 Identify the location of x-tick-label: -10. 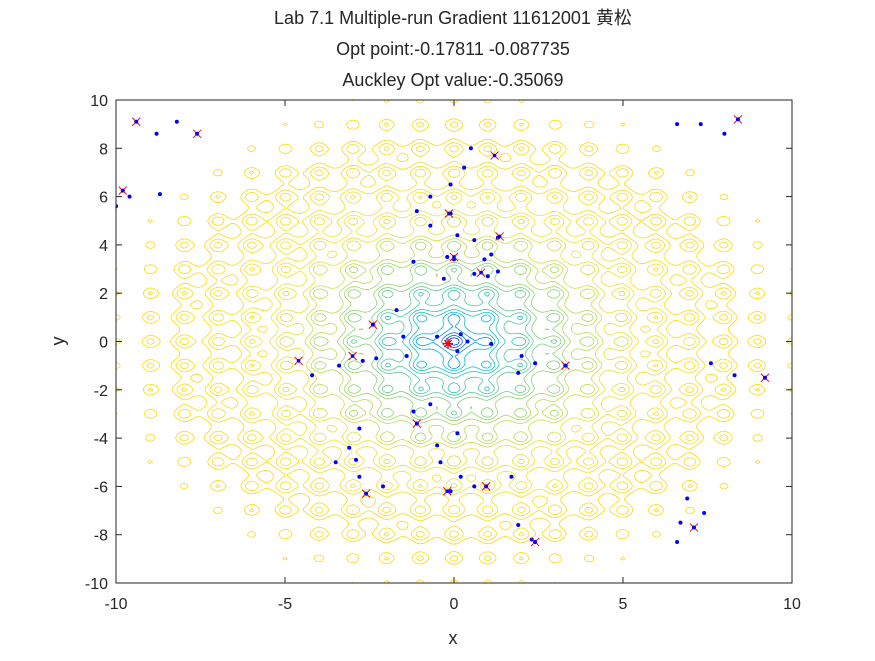
(115, 604).